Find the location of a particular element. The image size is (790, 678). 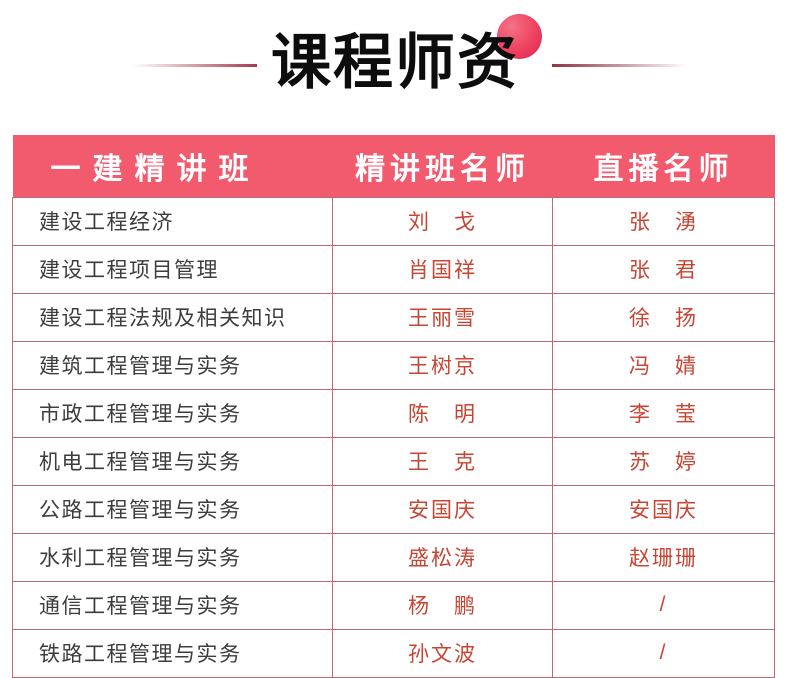

course-cell: 建设工程项目管理 is located at coordinates (172, 269).